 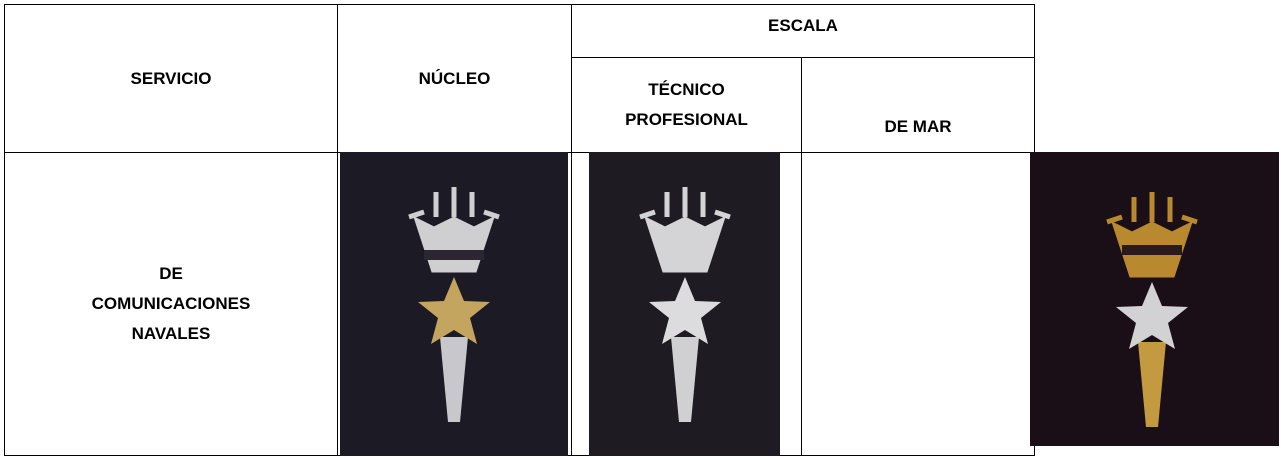 I want to click on header-text: ESCALA, so click(x=803, y=25).